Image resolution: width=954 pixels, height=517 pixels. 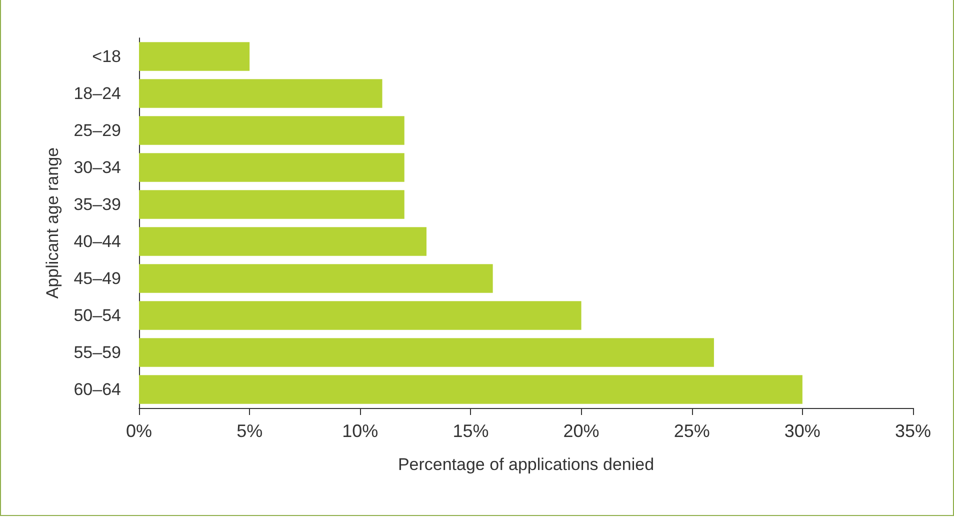 What do you see at coordinates (692, 431) in the screenshot?
I see `x-tick-label: 25%` at bounding box center [692, 431].